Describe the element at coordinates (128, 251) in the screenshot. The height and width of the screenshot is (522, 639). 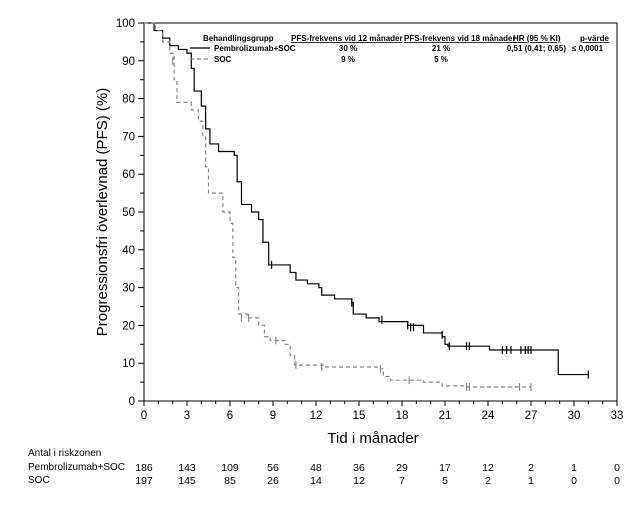
I see `y-tick-label: 40` at that location.